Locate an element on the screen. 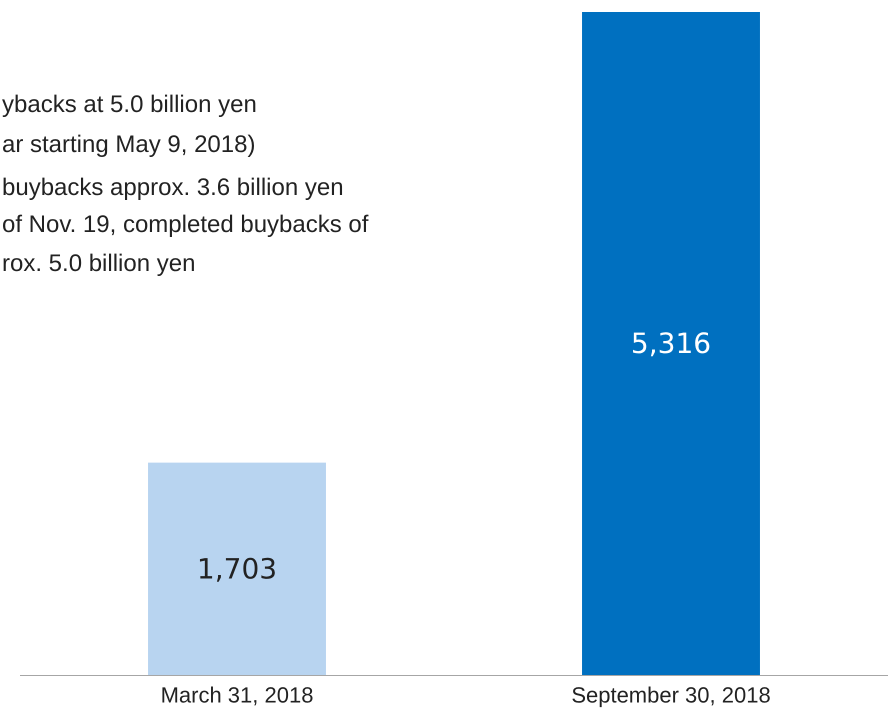  x-tick-label: March 31, 2018 is located at coordinates (237, 695).